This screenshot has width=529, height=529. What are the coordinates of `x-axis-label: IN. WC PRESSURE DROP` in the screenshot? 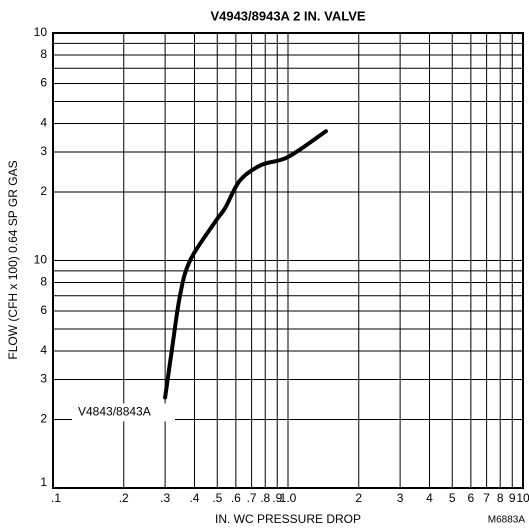 It's located at (288, 519).